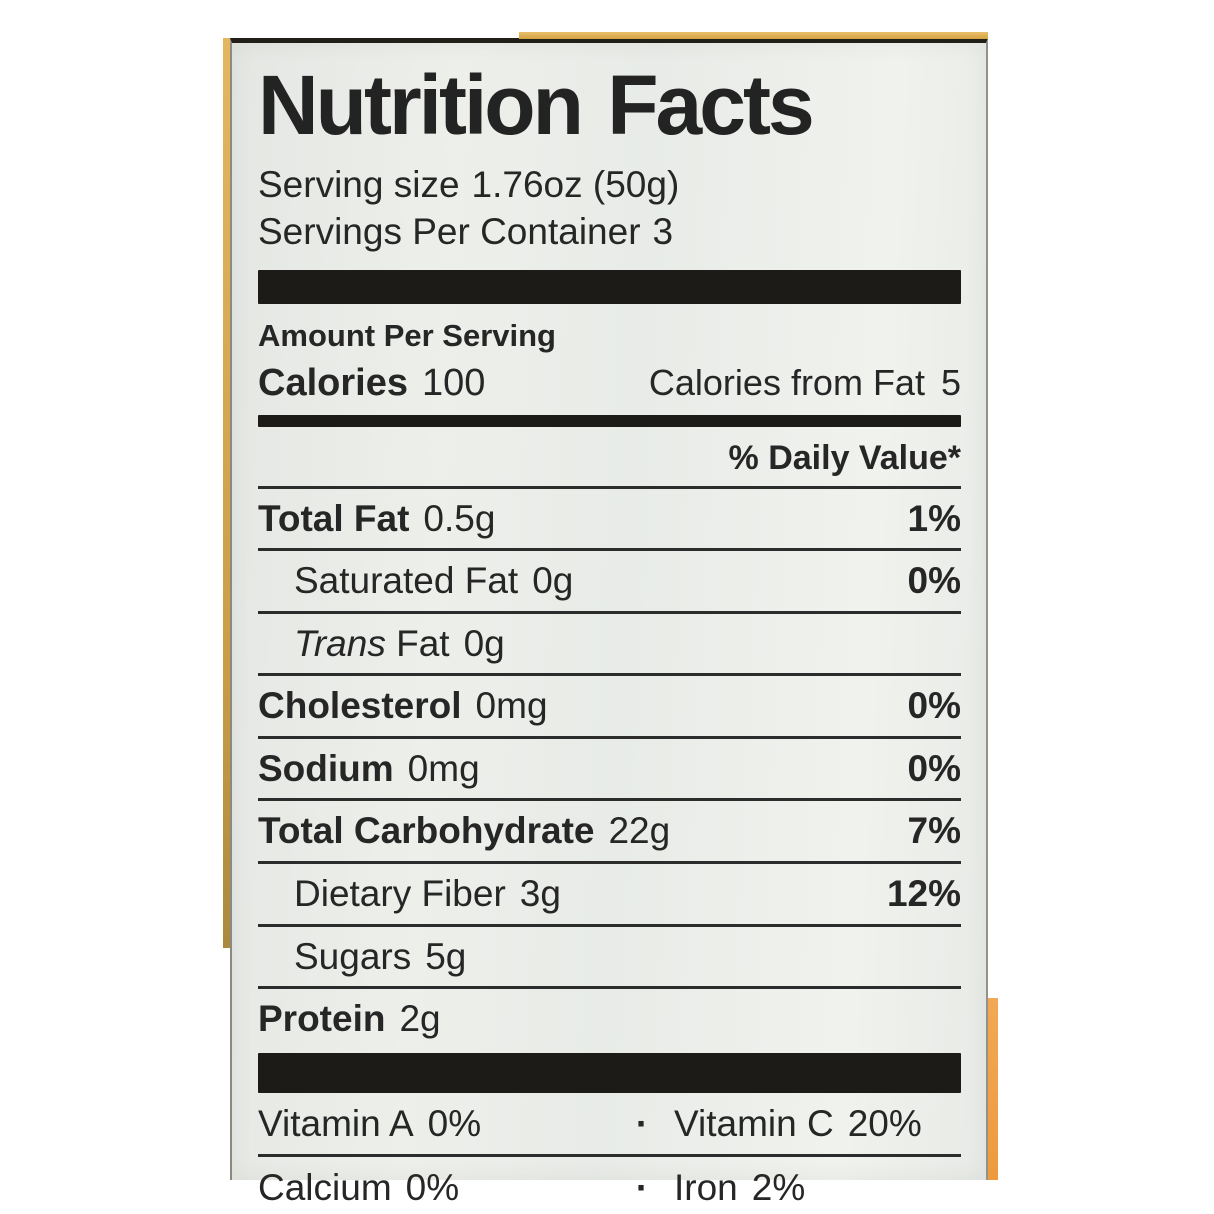 This screenshot has width=1214, height=1214. What do you see at coordinates (884, 1123) in the screenshot?
I see `micronutrient-value: 20%` at bounding box center [884, 1123].